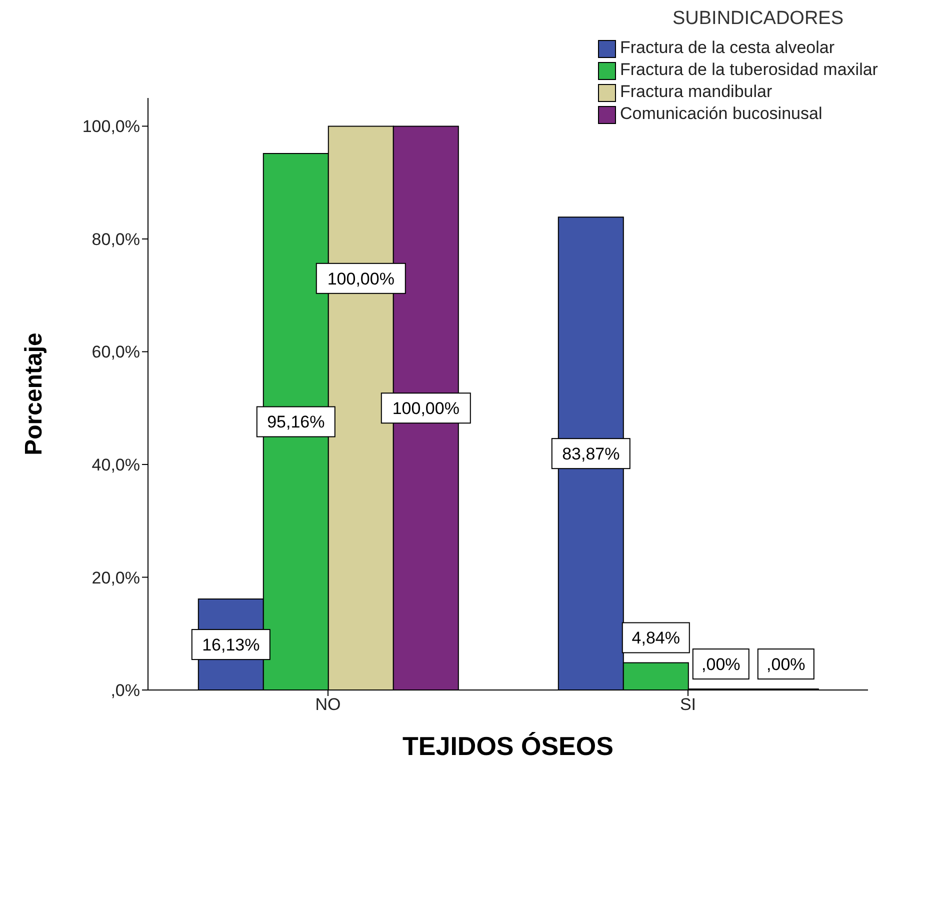 The height and width of the screenshot is (910, 930). Describe the element at coordinates (656, 638) in the screenshot. I see `data-label: 4,84%` at that location.